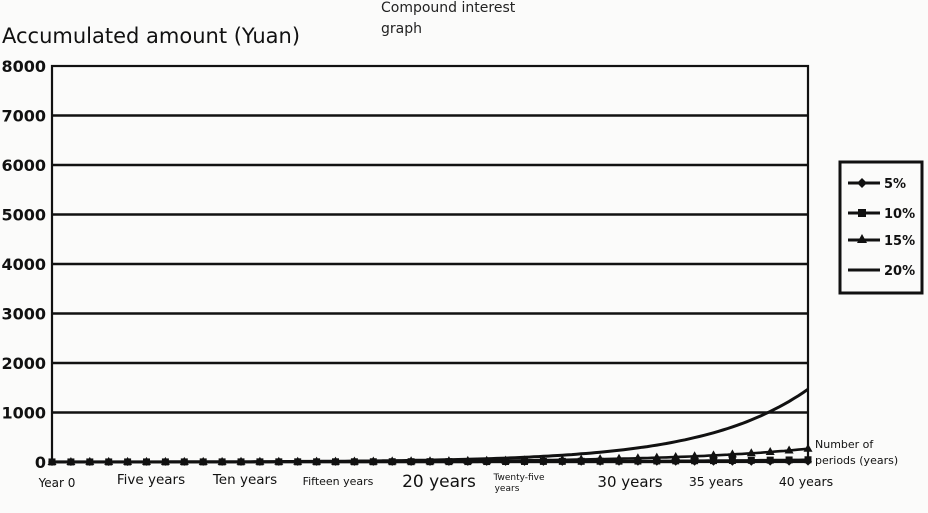  Describe the element at coordinates (629, 482) in the screenshot. I see `x-tick-label: 30 years` at that location.